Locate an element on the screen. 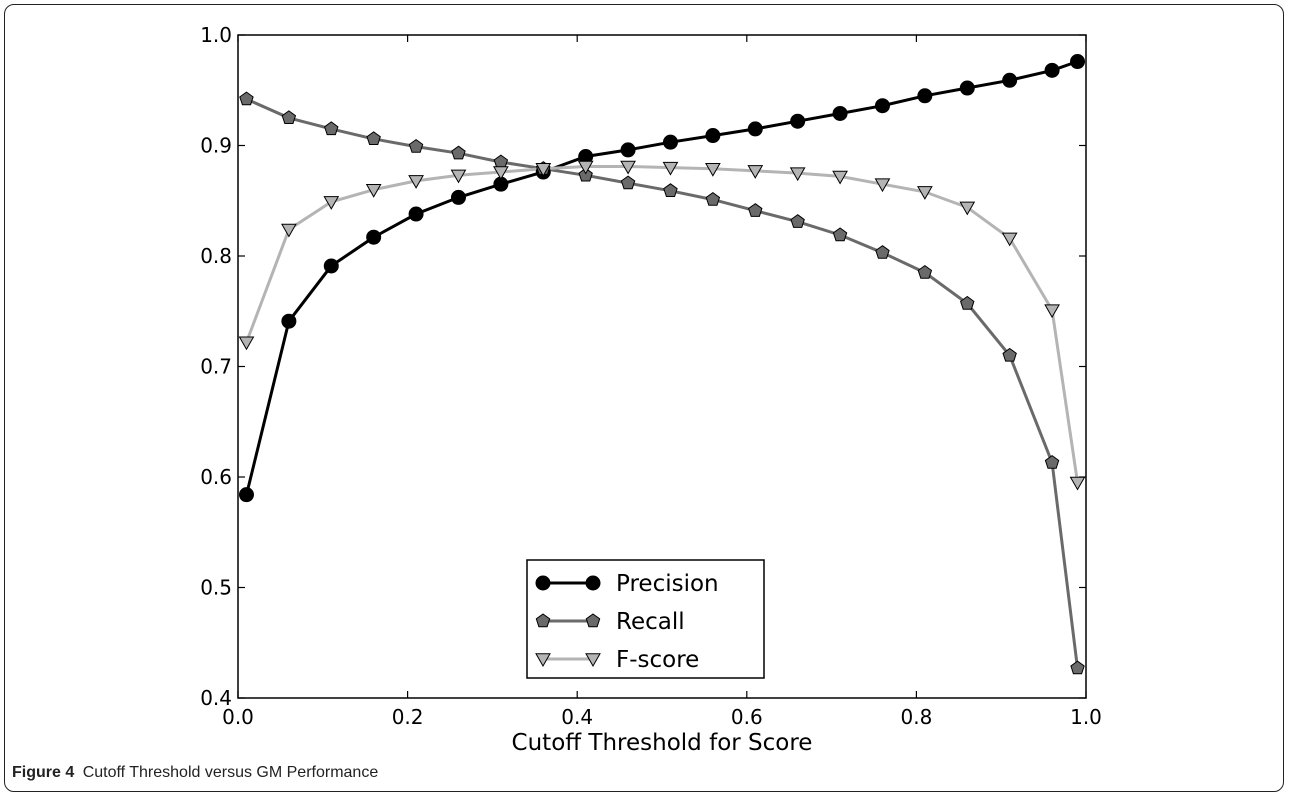 This screenshot has width=1290, height=797. x-tick-label: 0.0 is located at coordinates (238, 717).